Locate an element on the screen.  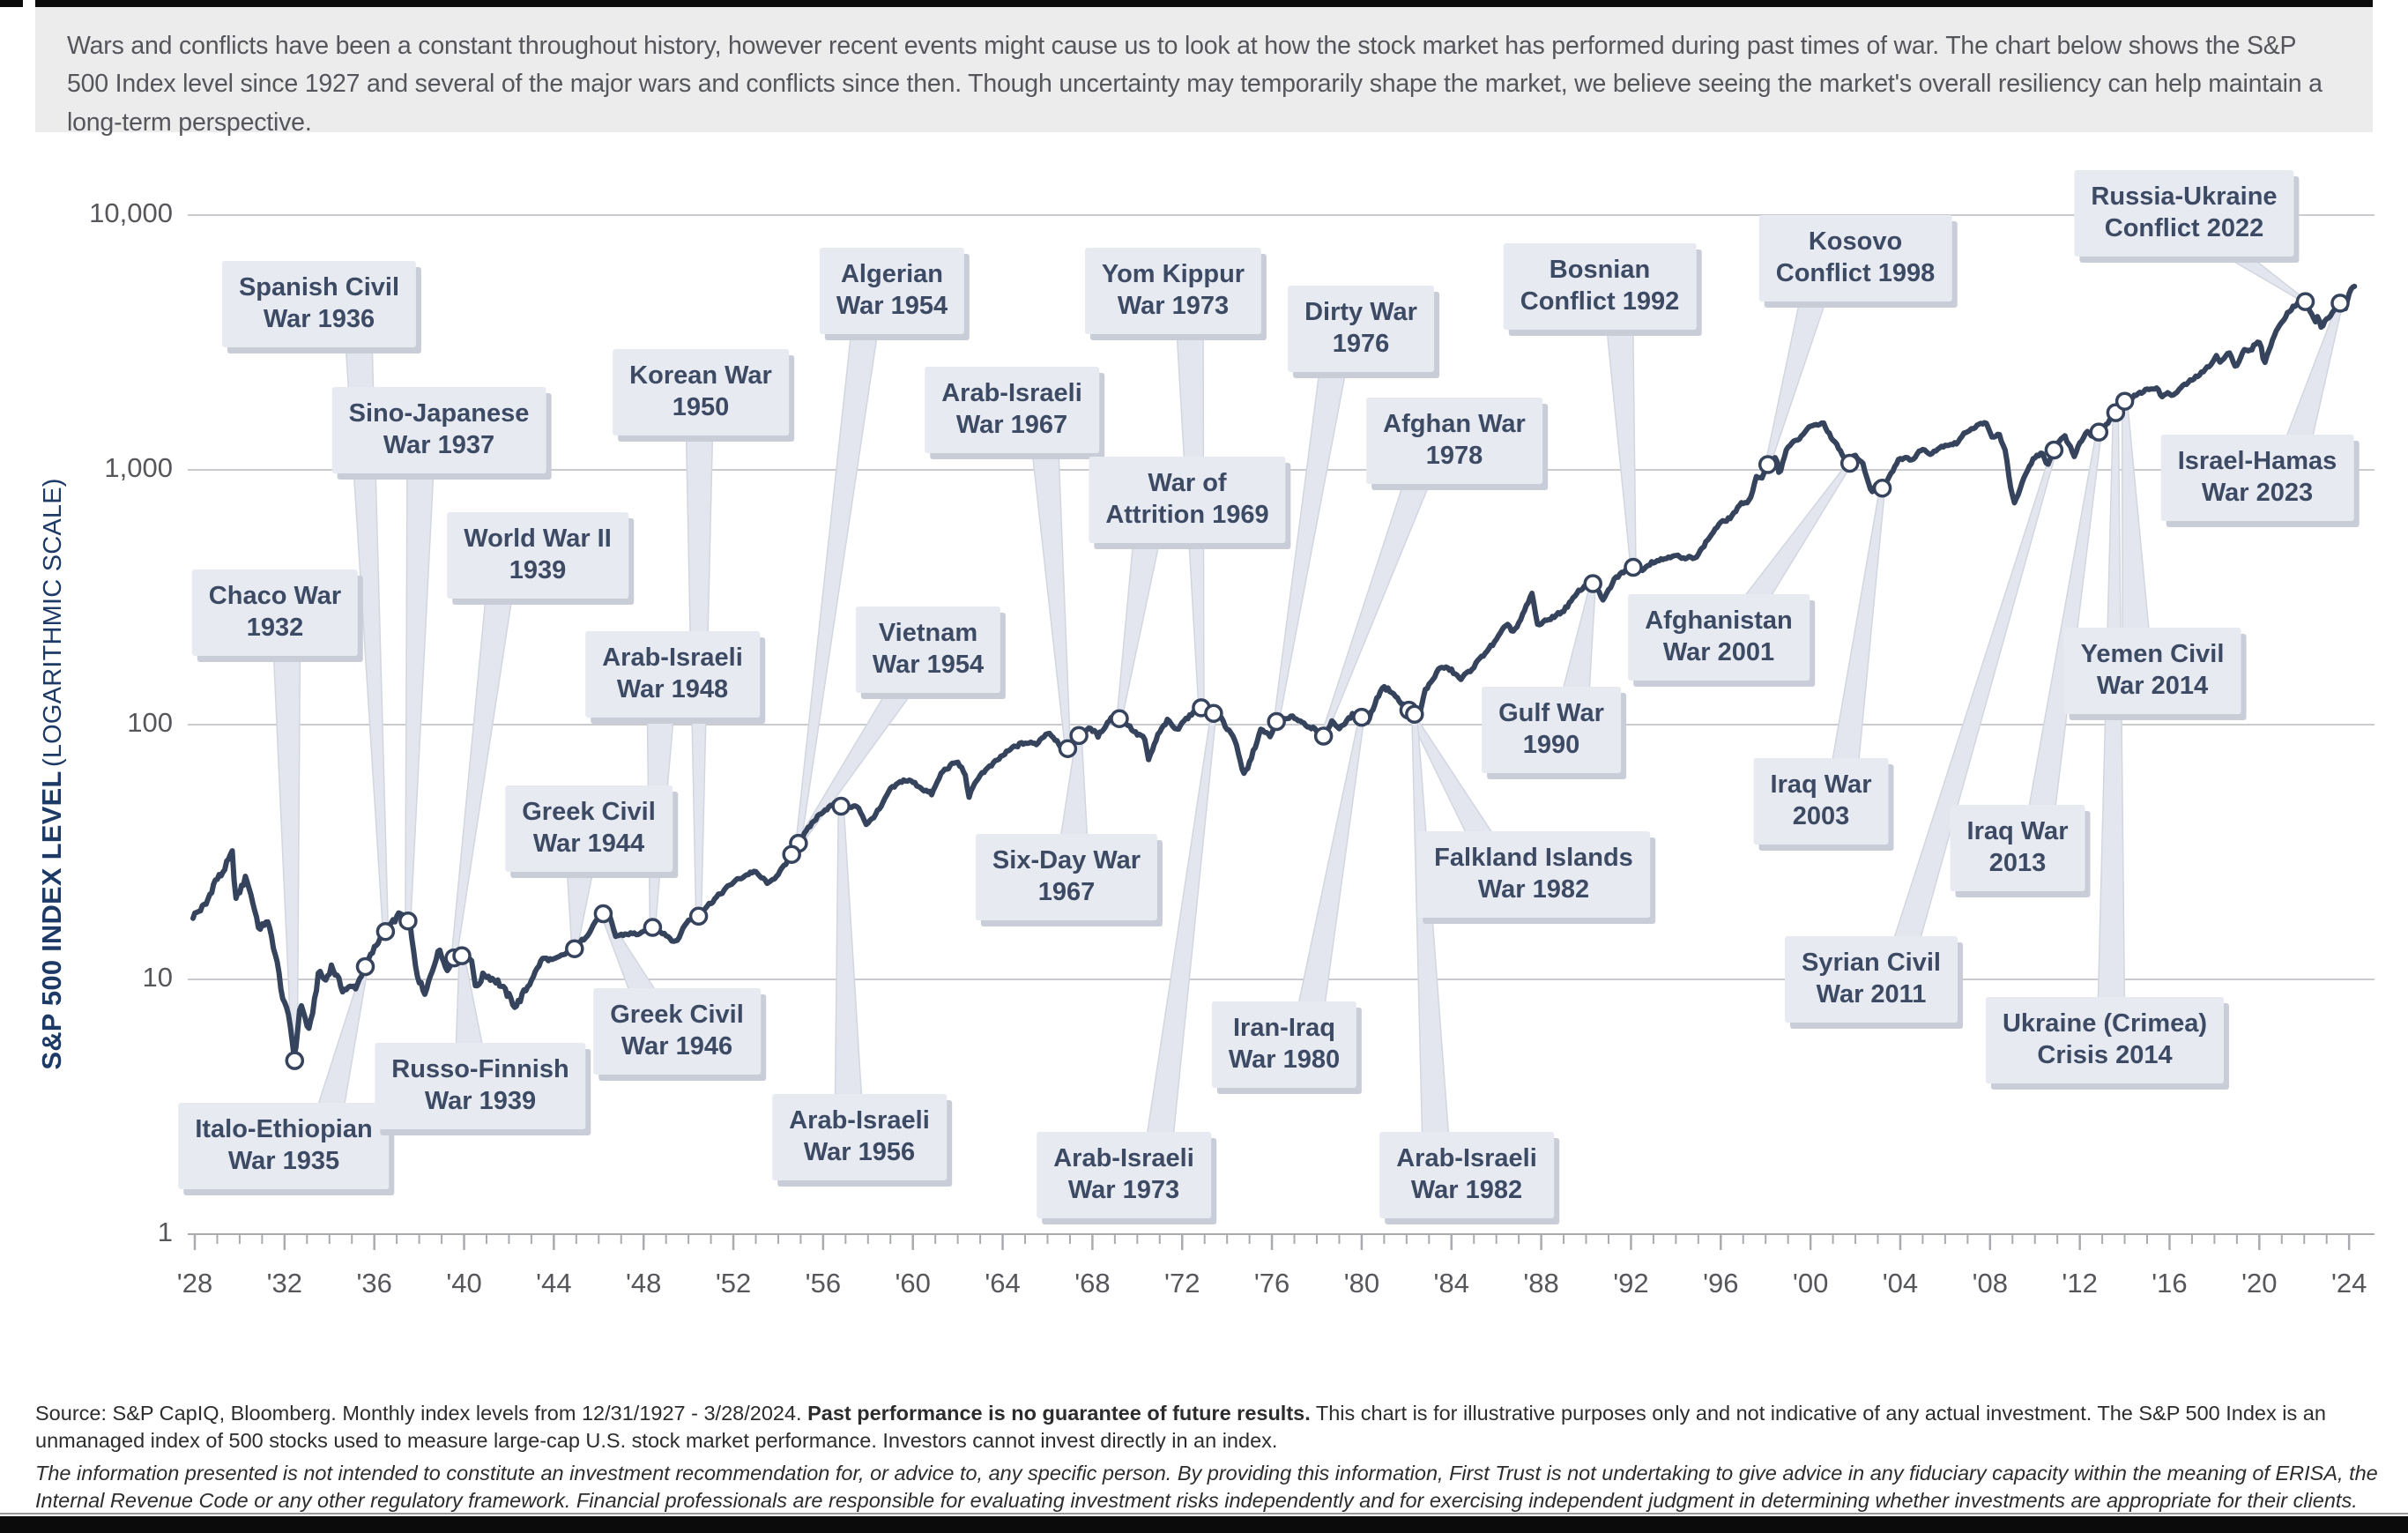
event-callout: Yemen Civil War 2014 is located at coordinates (2152, 671).